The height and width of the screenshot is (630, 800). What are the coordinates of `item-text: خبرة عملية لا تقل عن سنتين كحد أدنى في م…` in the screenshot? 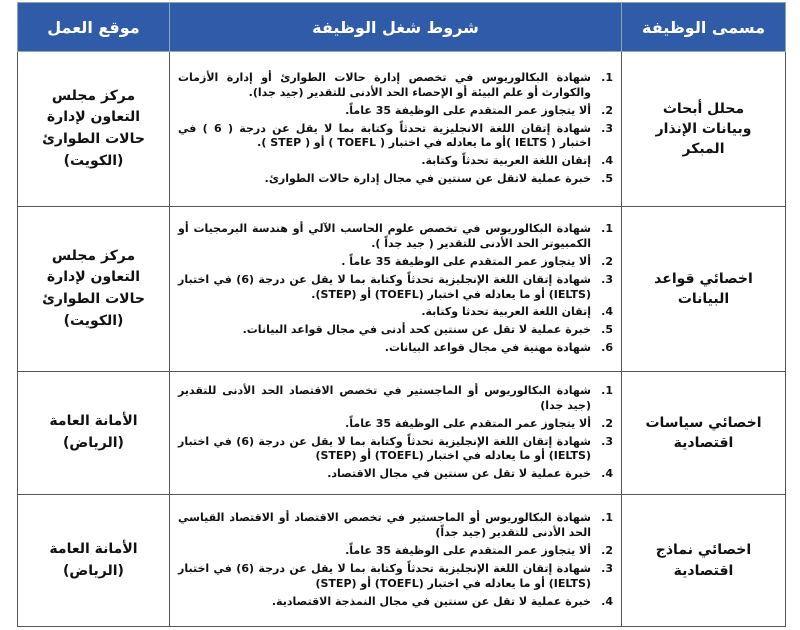 It's located at (416, 330).